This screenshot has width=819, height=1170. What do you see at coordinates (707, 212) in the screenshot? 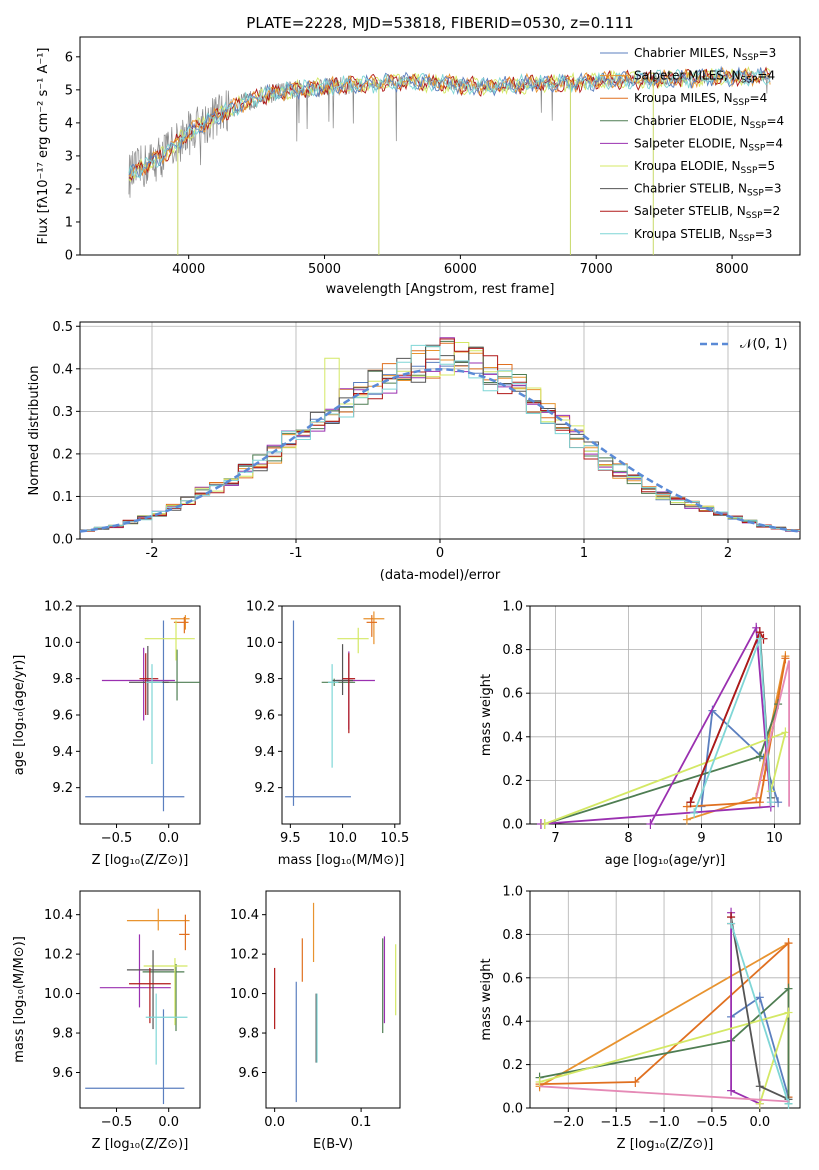
I see `legend-entry: Salpeter STELIB, NSSP=2` at bounding box center [707, 212].